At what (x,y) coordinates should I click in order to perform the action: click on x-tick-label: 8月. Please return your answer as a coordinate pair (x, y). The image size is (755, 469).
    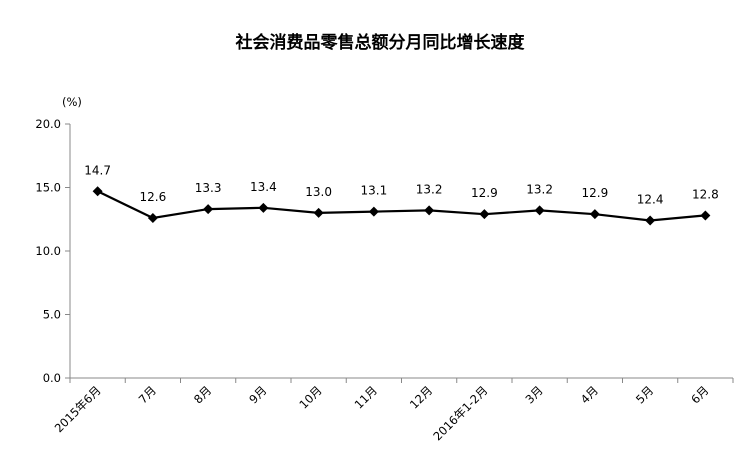
    Looking at the image, I should click on (202, 394).